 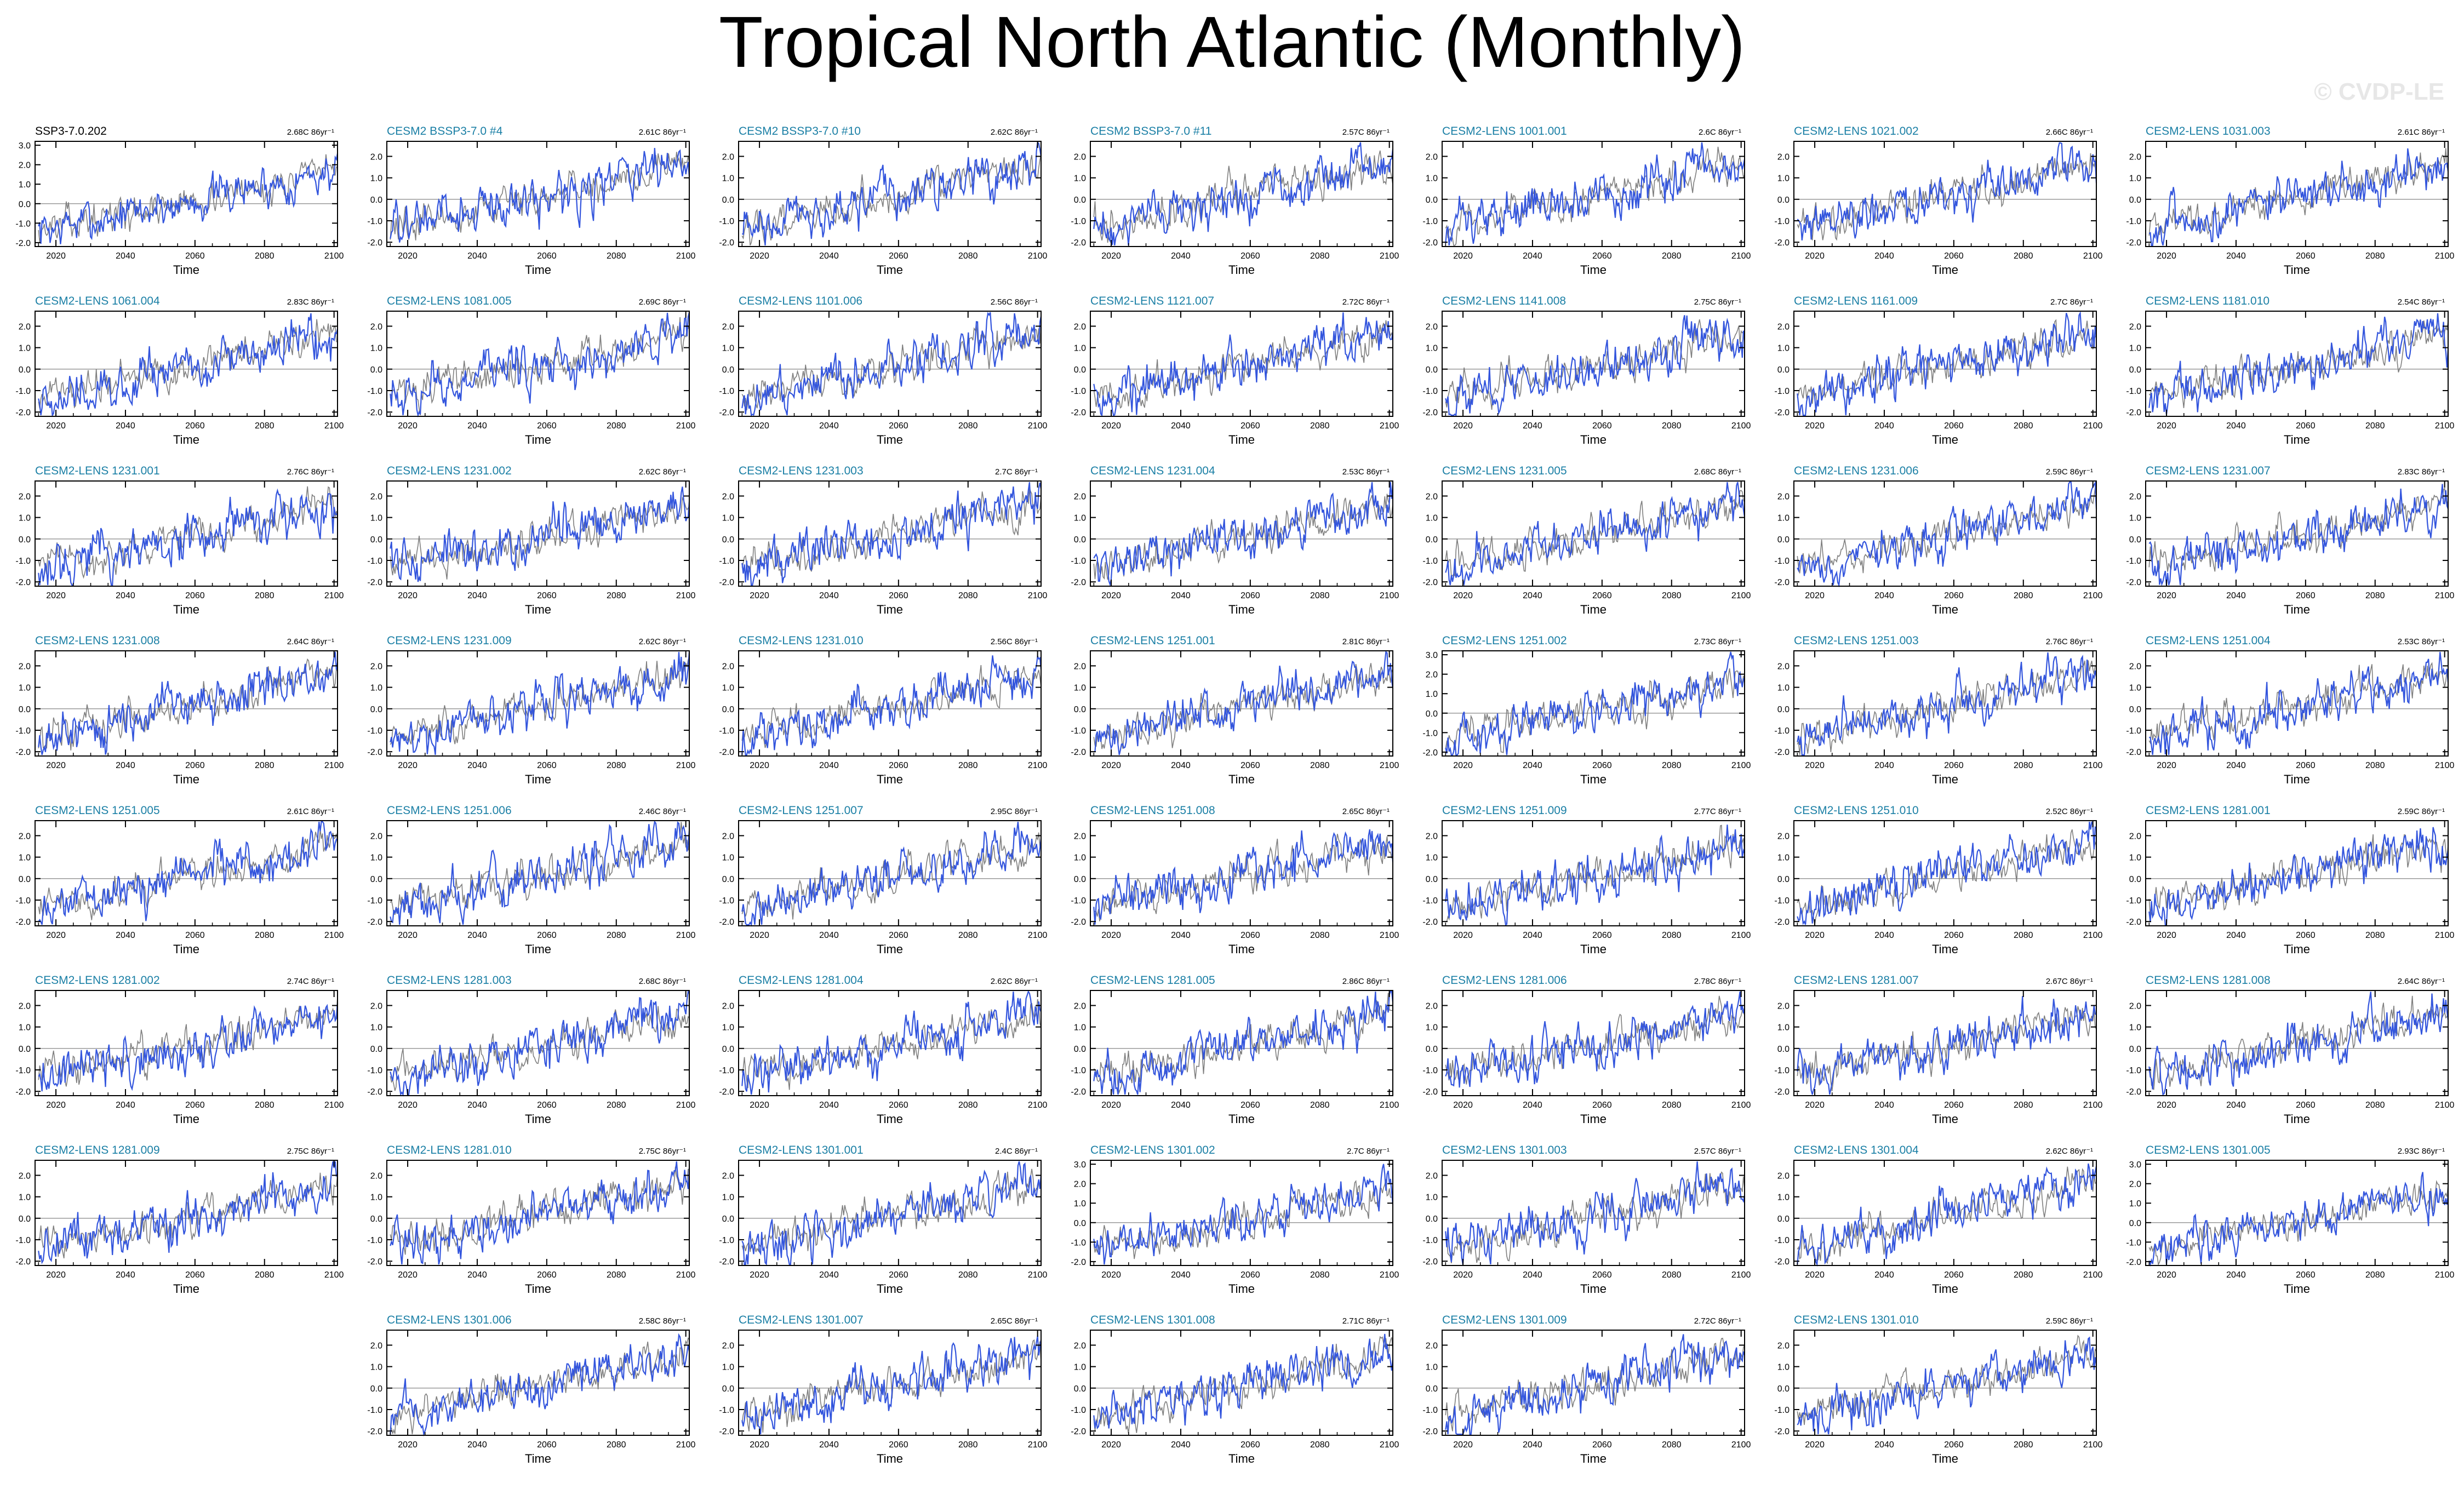 What do you see at coordinates (662, 1151) in the screenshot?
I see `panel-trend-label: 2.75C 86yr⁻¹` at bounding box center [662, 1151].